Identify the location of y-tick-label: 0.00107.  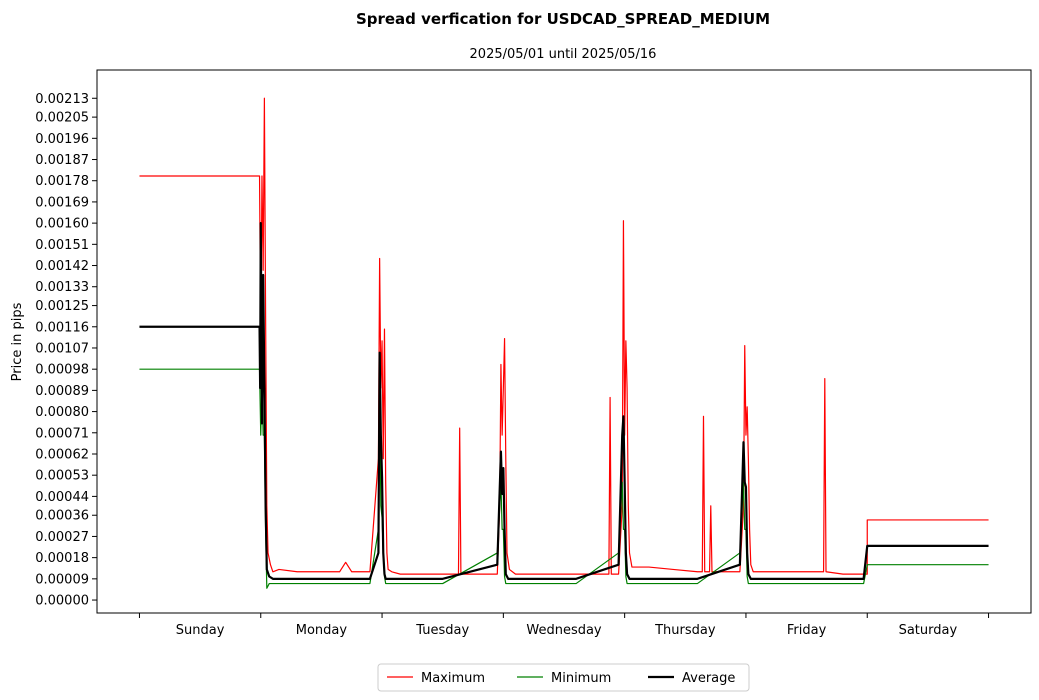
(62, 348).